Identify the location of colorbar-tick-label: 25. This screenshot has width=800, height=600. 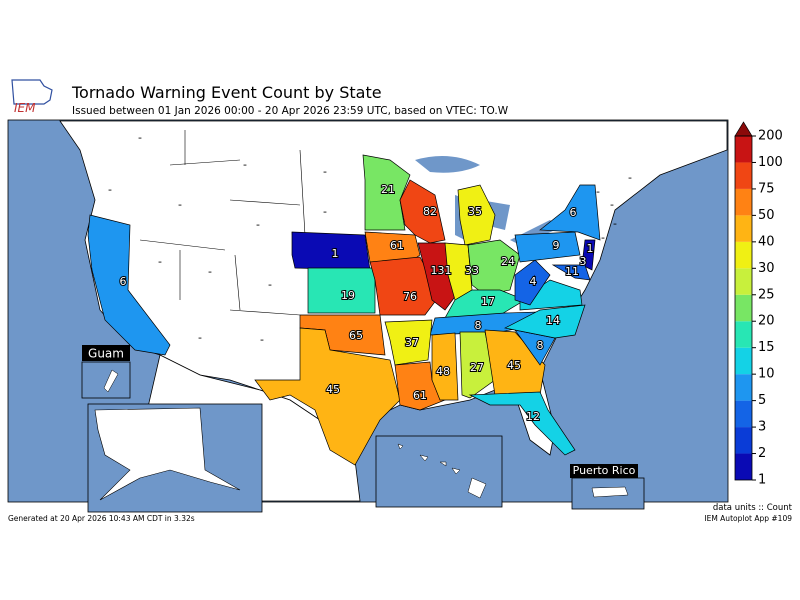
(766, 294).